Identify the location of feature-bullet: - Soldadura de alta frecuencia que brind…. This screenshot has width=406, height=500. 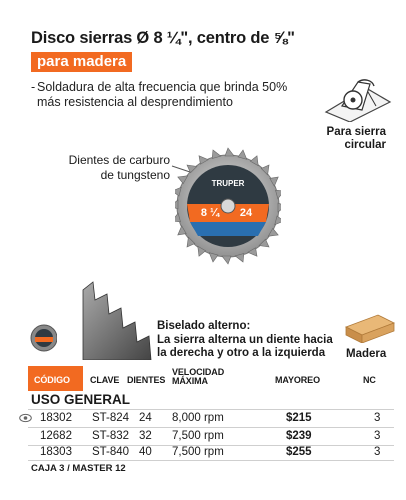
(161, 95).